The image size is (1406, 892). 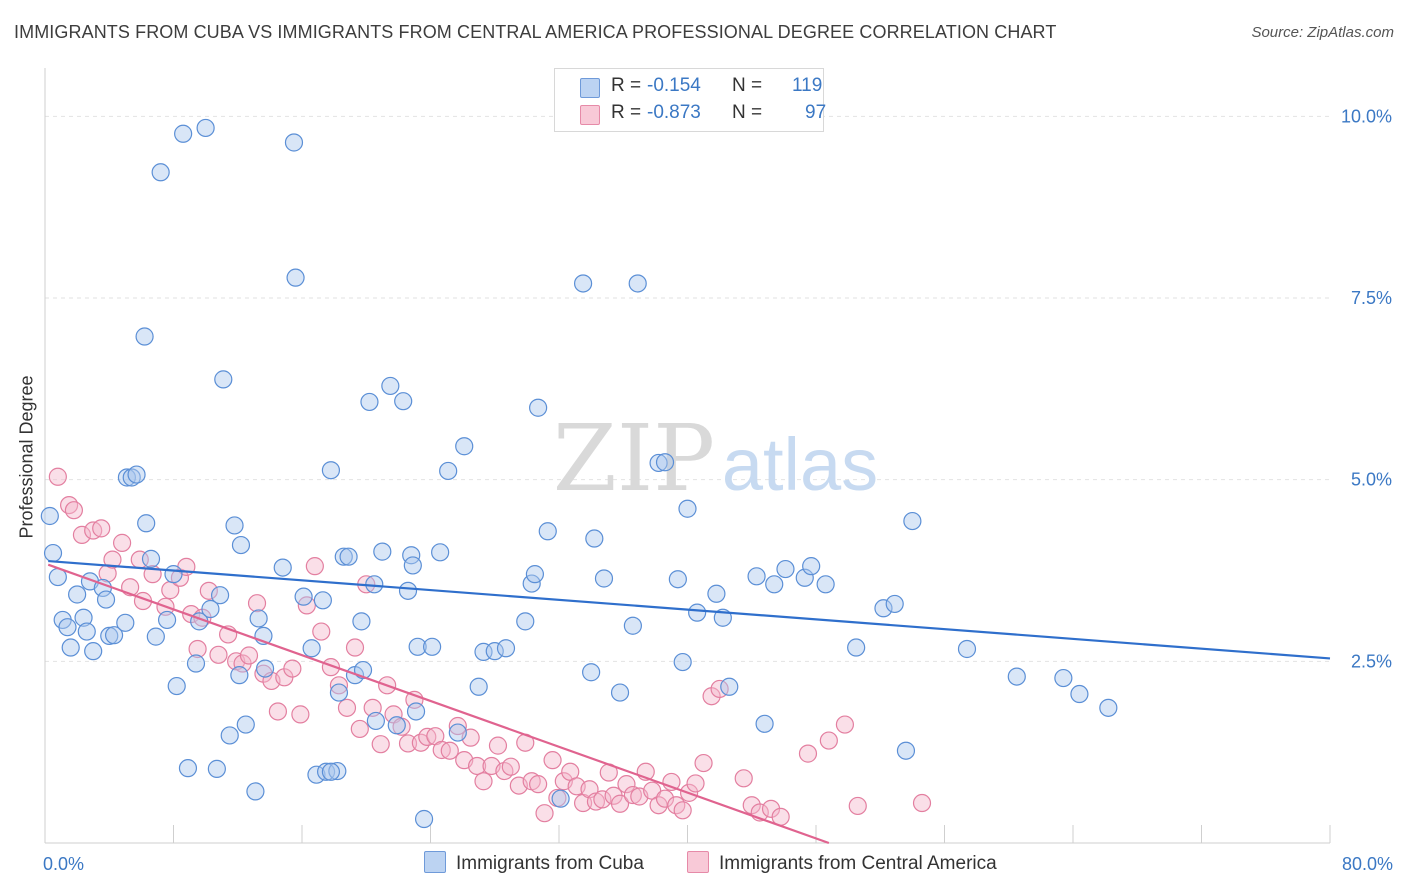 What do you see at coordinates (816, 112) in the screenshot?
I see `legend-n-value: 97` at bounding box center [816, 112].